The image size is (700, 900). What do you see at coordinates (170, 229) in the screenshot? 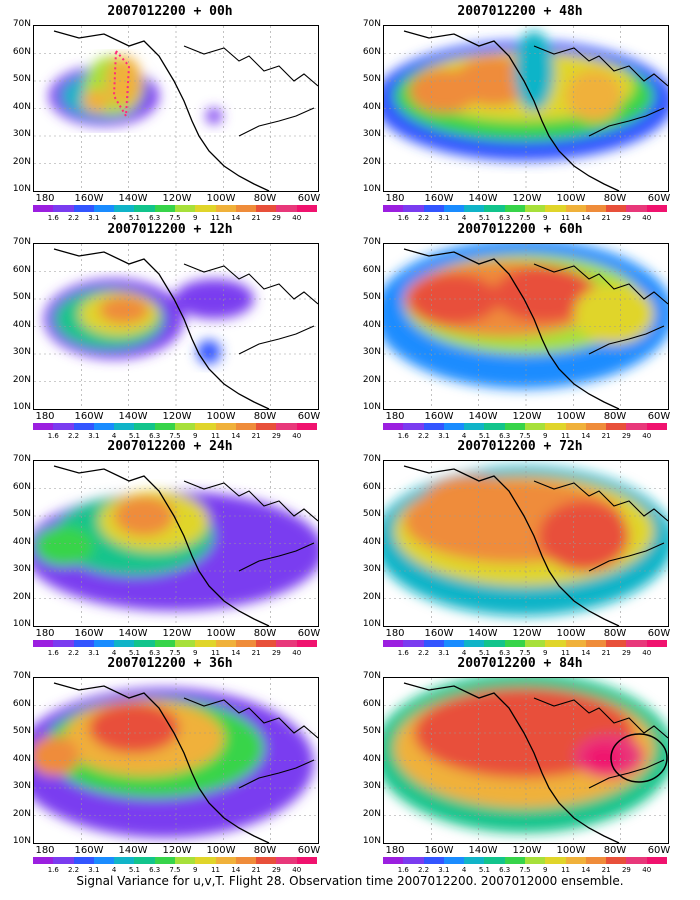
I see `panel-title: 2007012200 + 12h` at bounding box center [170, 229].